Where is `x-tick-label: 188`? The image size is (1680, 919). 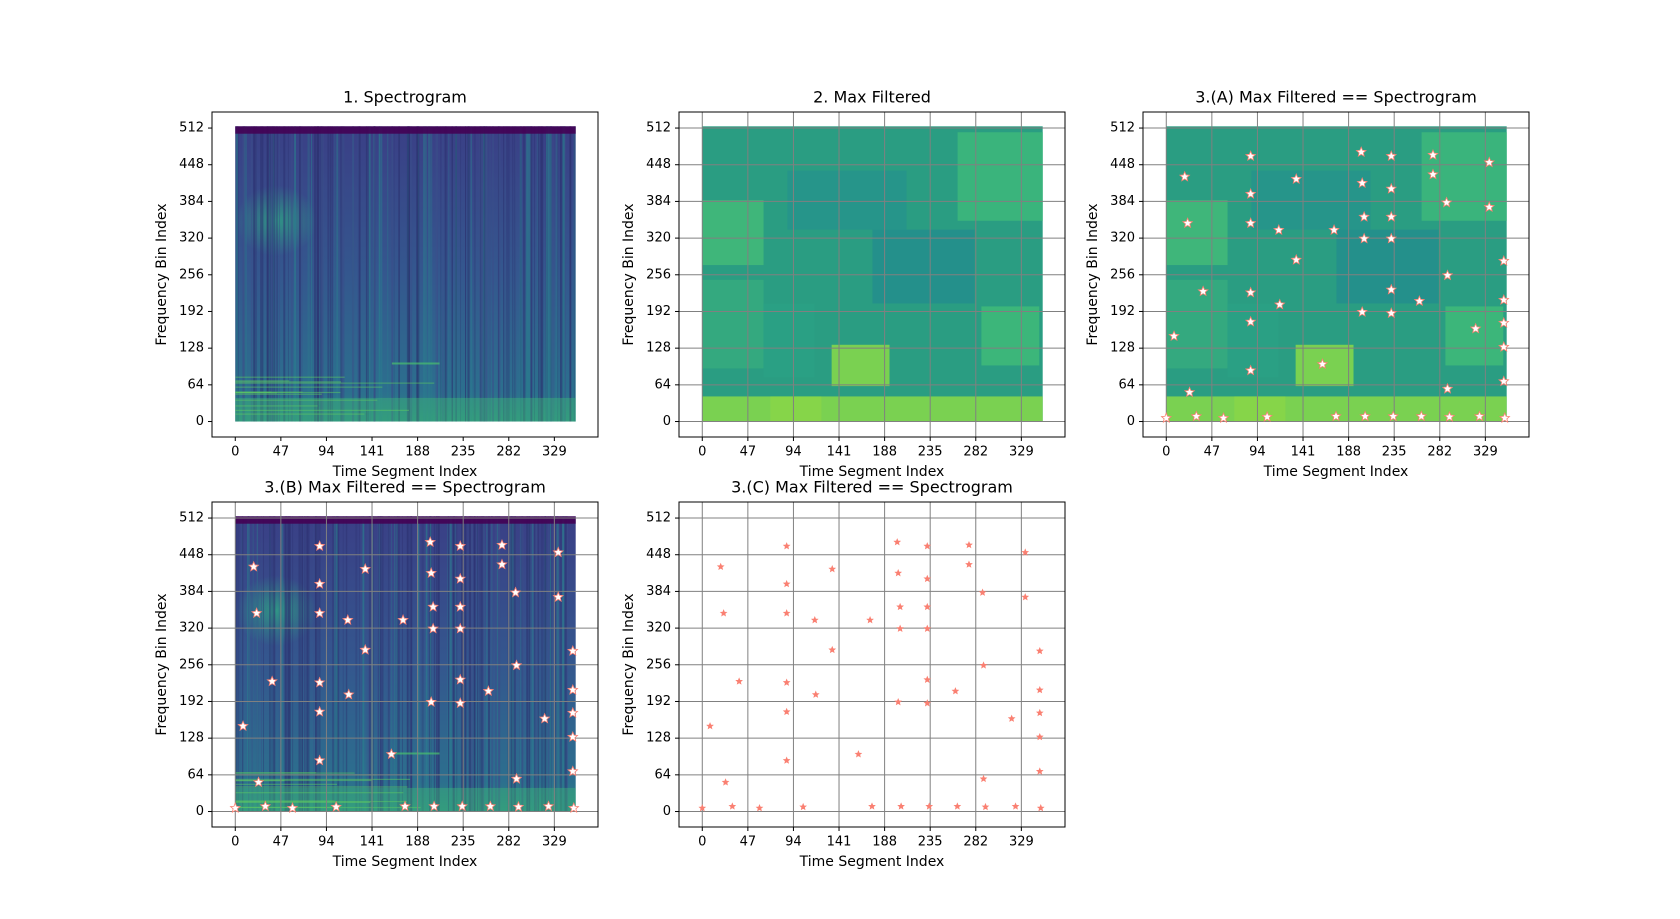
x-tick-label: 188 is located at coordinates (1348, 452).